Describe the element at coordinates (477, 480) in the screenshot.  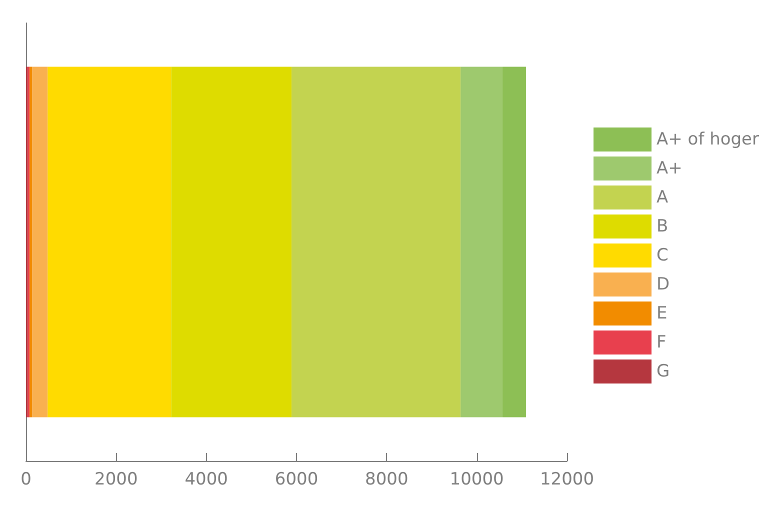
I see `x-tick-label: 10000` at that location.